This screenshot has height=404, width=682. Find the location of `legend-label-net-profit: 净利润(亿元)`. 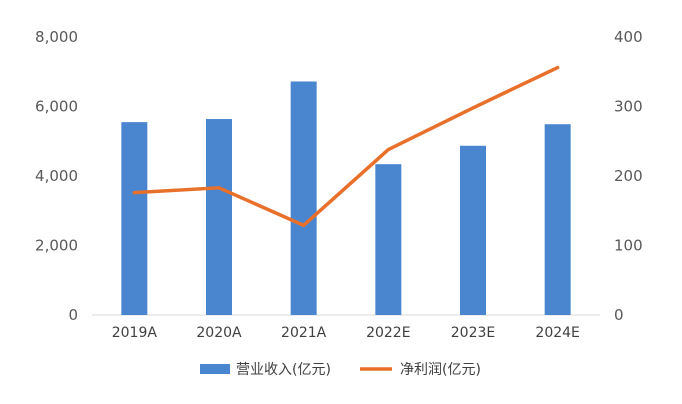

legend-label-net-profit: 净利润(亿元) is located at coordinates (440, 370).